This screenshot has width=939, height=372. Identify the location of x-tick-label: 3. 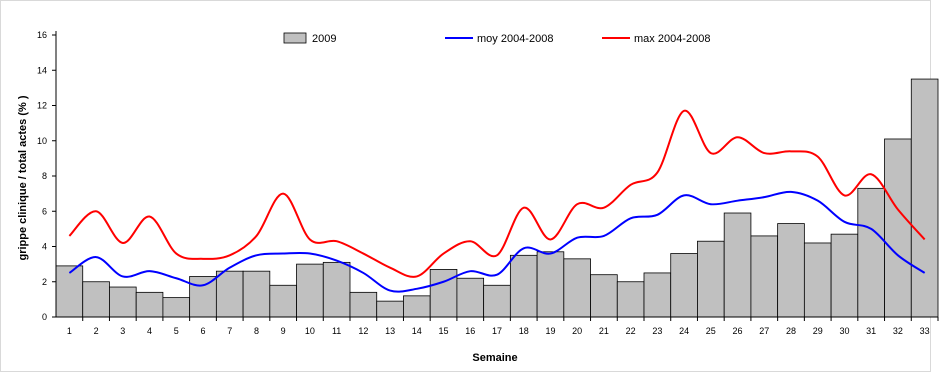
(122, 331).